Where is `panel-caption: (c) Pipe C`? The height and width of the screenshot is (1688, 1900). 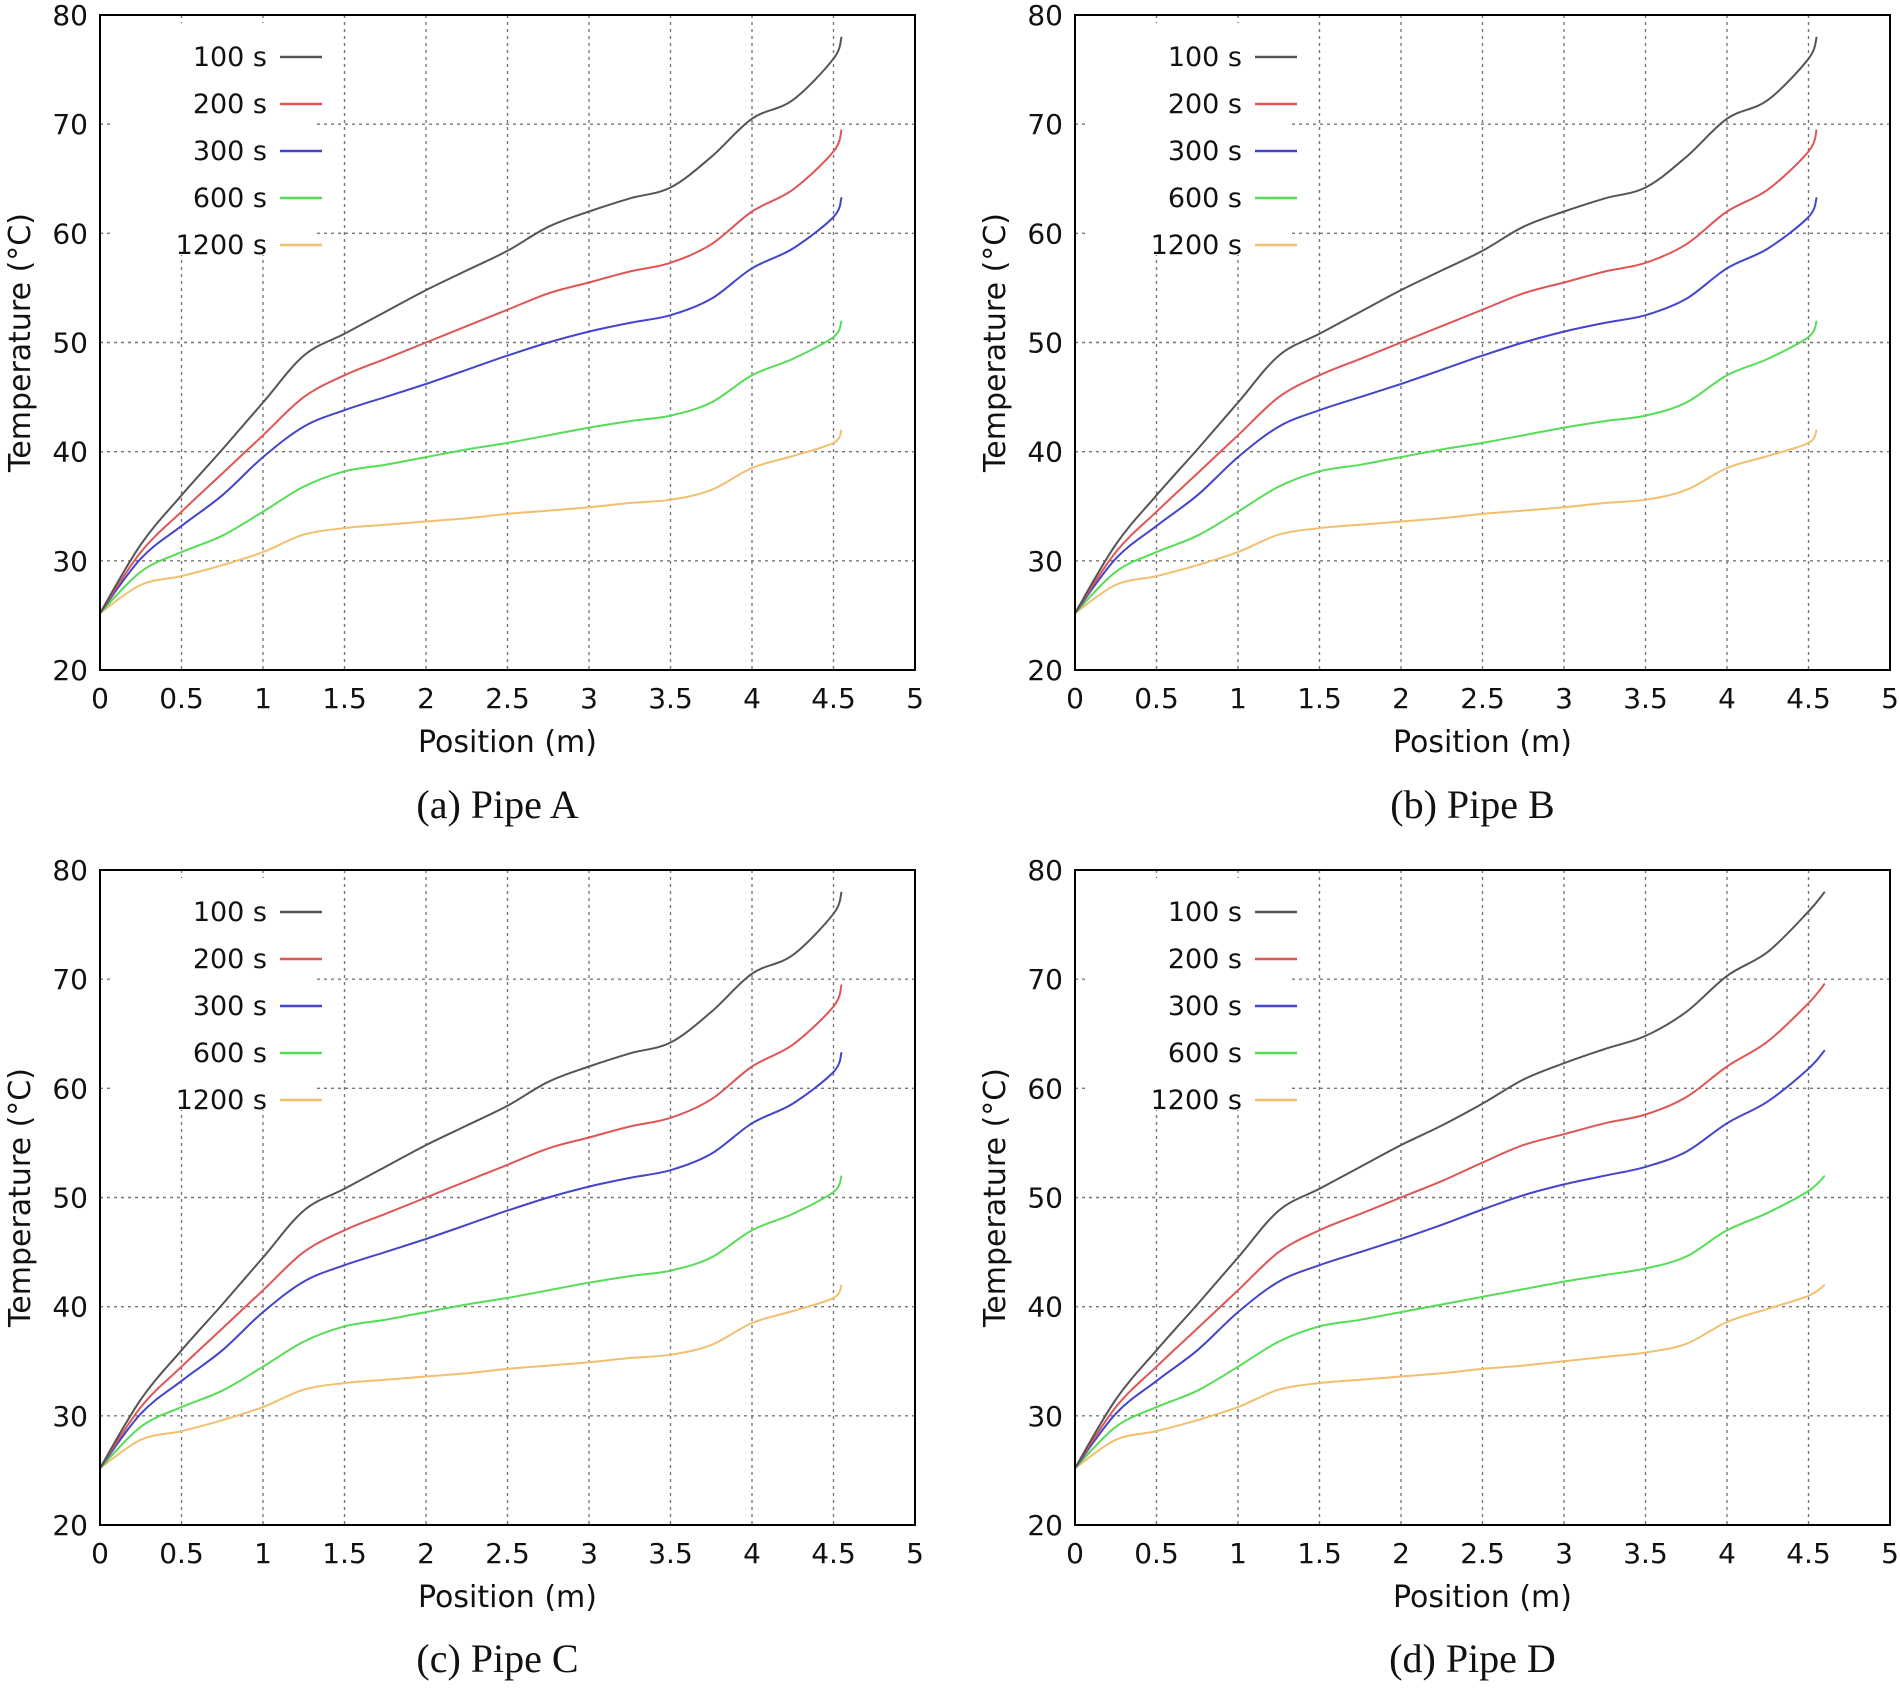 panel-caption: (c) Pipe C is located at coordinates (497, 1658).